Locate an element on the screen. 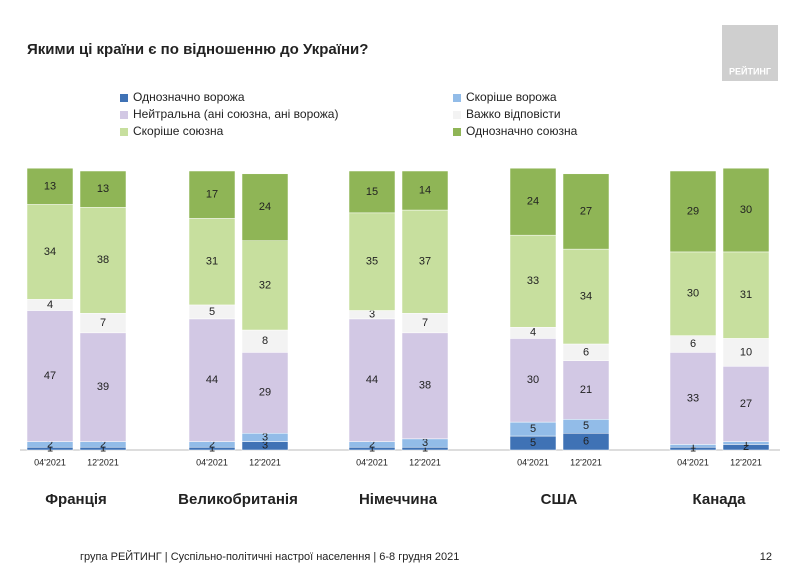 The height and width of the screenshot is (569, 798). group-label: Німеччина is located at coordinates (398, 499).